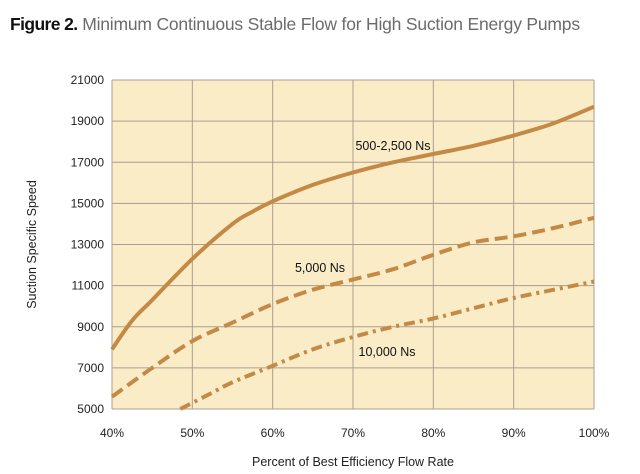 The height and width of the screenshot is (474, 640). What do you see at coordinates (88, 286) in the screenshot?
I see `y-tick-label: 11000` at bounding box center [88, 286].